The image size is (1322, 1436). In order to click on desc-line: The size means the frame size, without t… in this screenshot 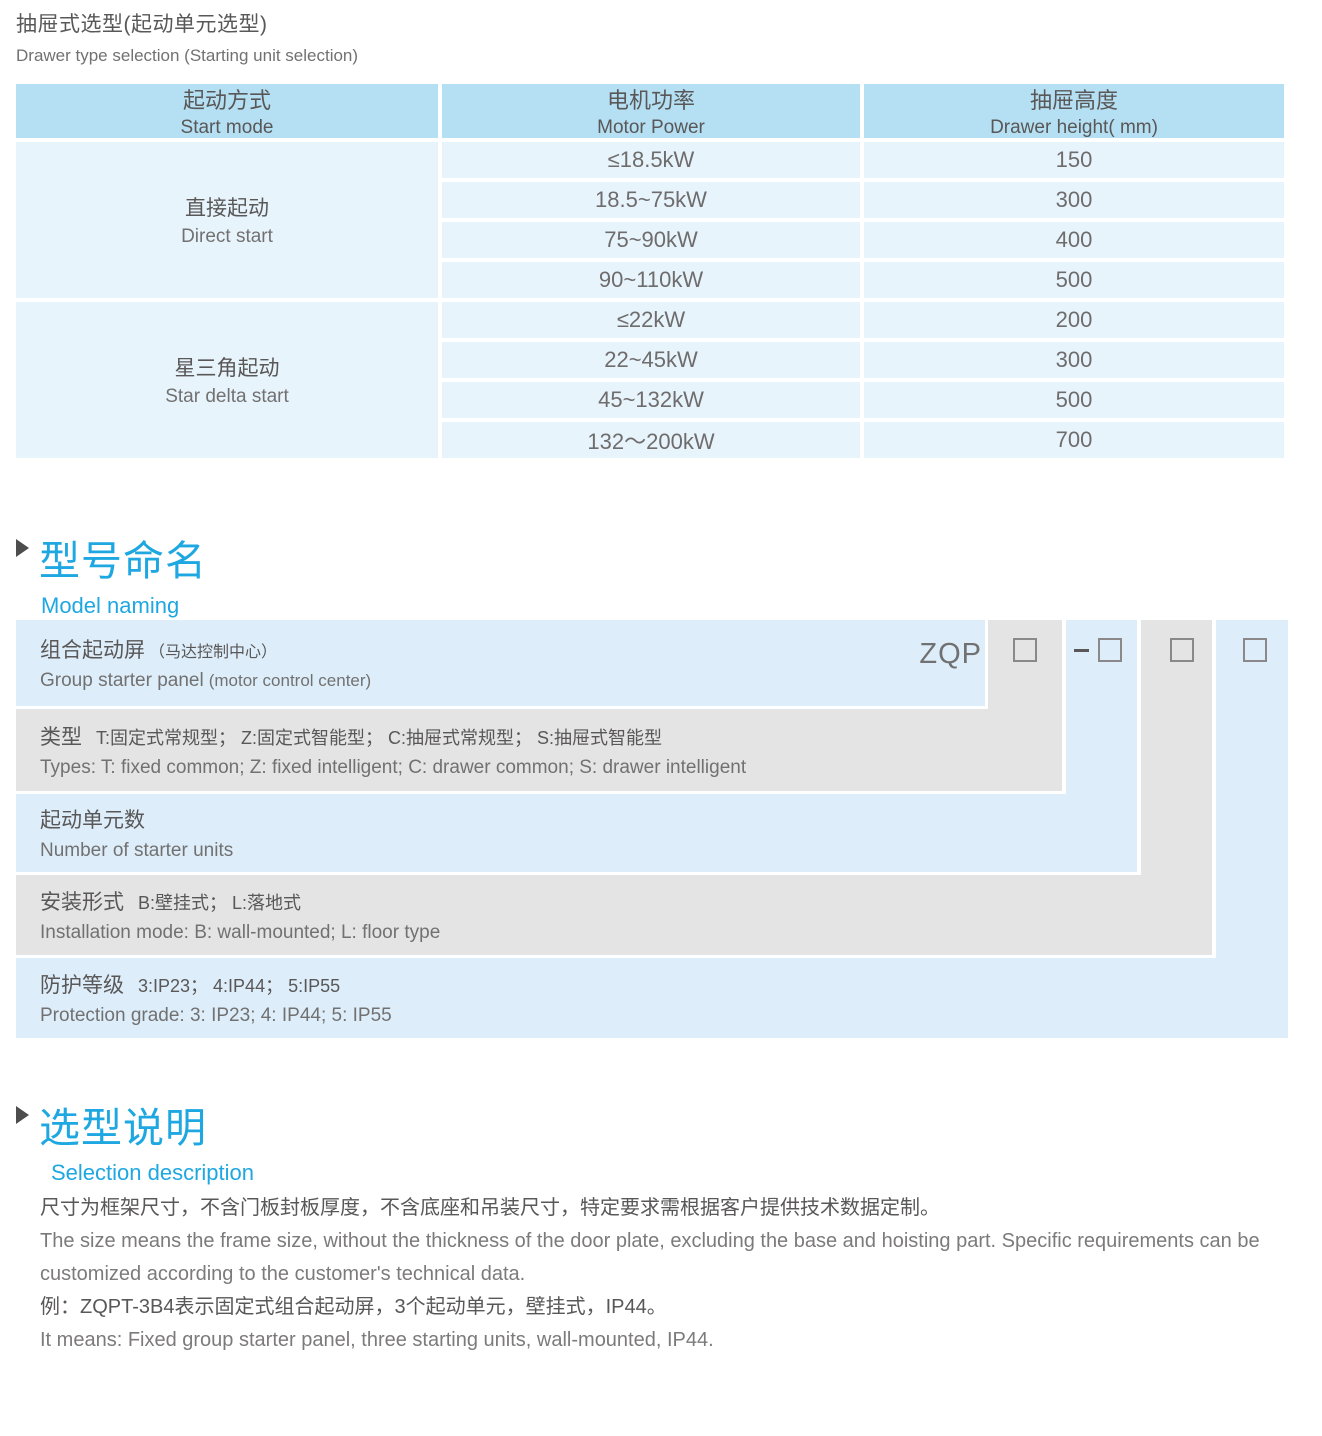, I will do `click(650, 1241)`.